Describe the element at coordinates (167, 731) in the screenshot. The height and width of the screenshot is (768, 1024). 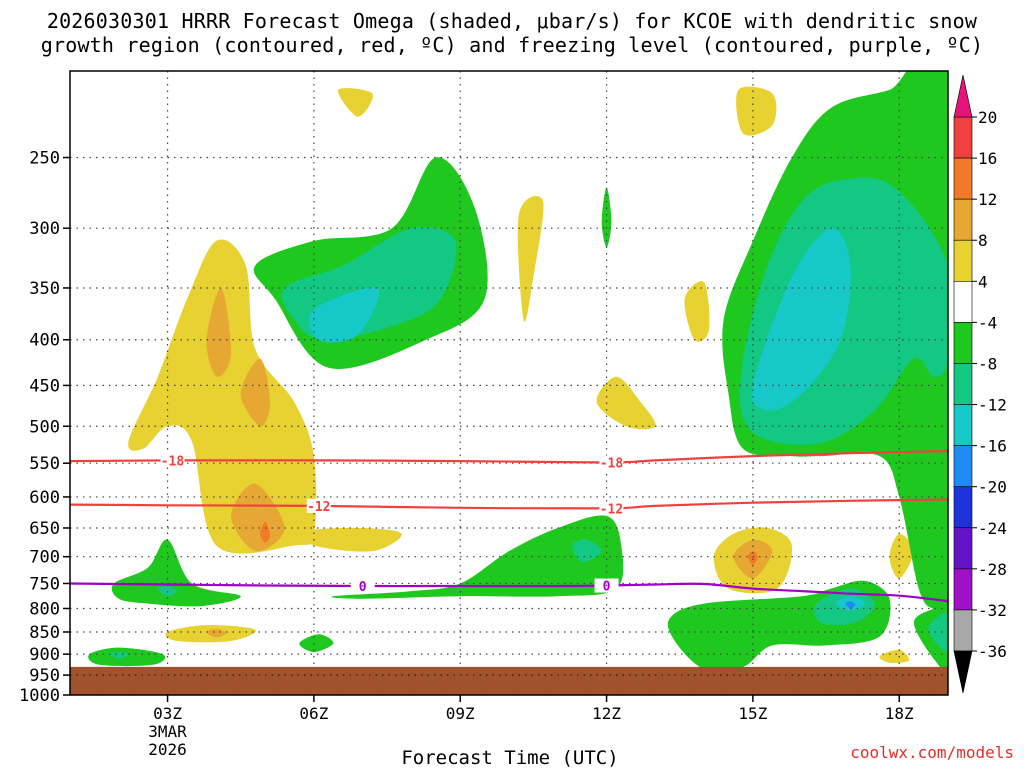
I see `x-tick-sublabel-0: 3MAR` at that location.